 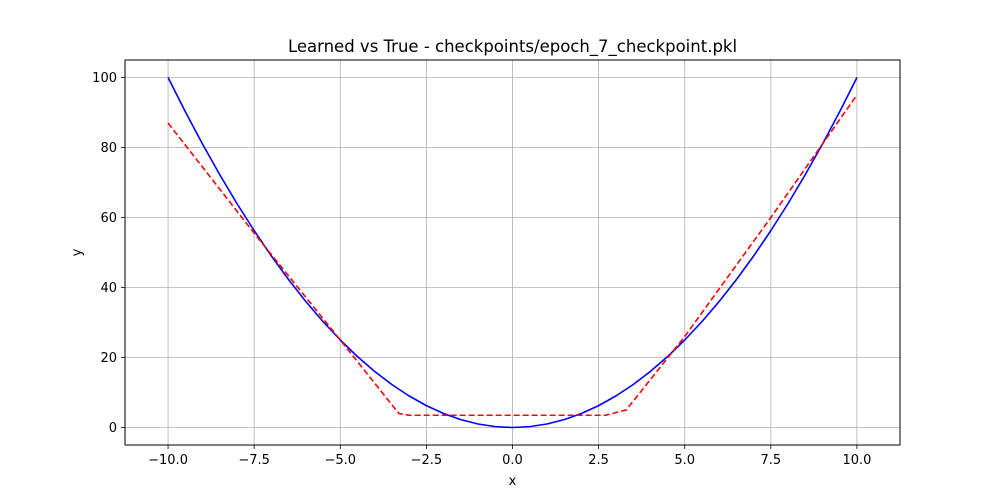 I want to click on y-tick-label: 20, so click(x=108, y=358).